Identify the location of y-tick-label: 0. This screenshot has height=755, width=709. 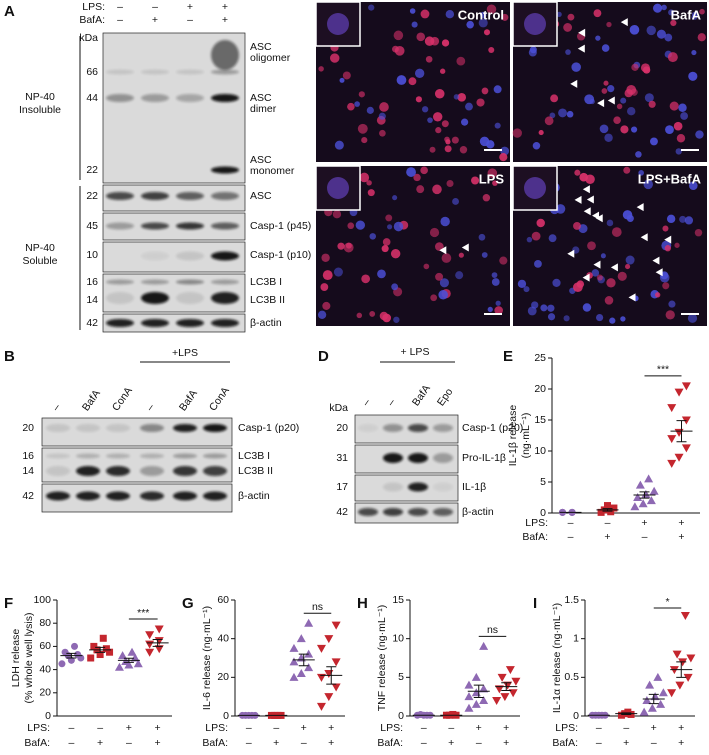
(576, 716).